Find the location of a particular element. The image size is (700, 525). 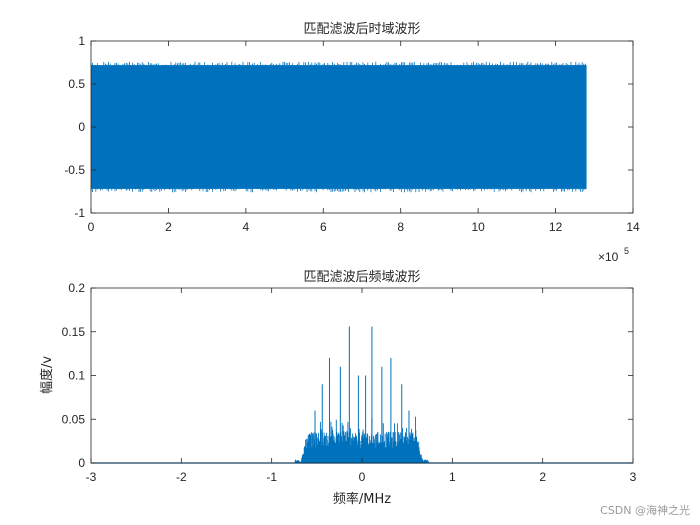

x-exponent-power: 5 is located at coordinates (626, 251).